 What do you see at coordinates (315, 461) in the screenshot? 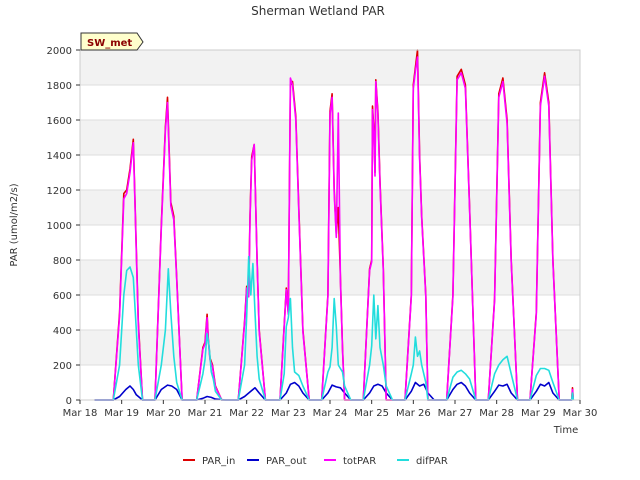
I see `legend: PAR_in PAR_out totPAR difPAR` at bounding box center [315, 461].